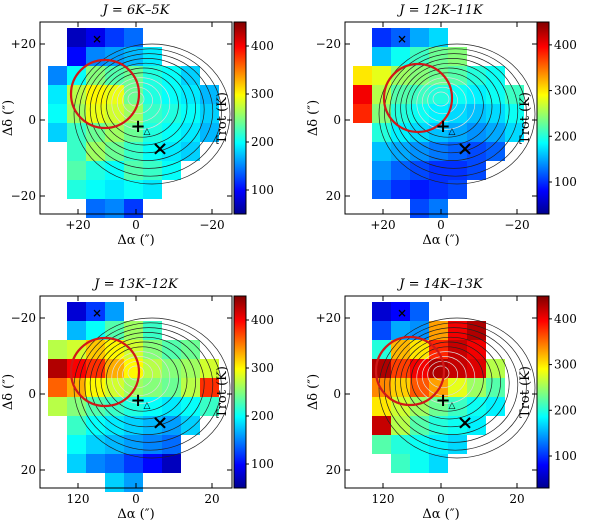 This screenshot has height=525, width=600. Describe the element at coordinates (23, 44) in the screenshot. I see `y-tick-label: +20` at that location.